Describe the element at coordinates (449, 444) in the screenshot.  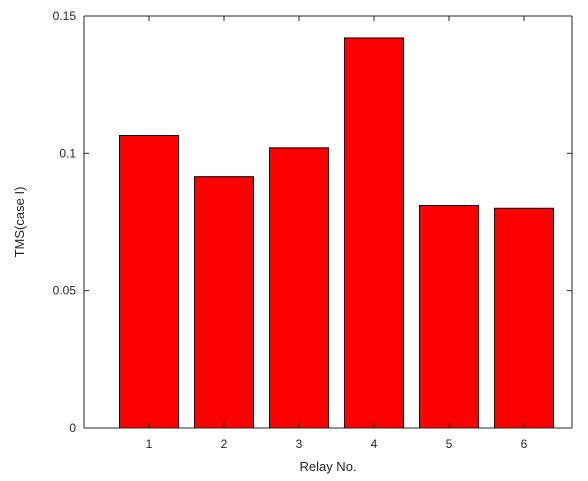
I see `x-tick-label: 5` at that location.